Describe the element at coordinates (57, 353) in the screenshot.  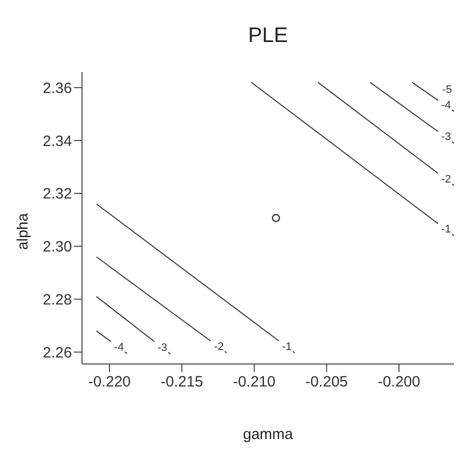
I see `y-tick-label: 2.26` at that location.